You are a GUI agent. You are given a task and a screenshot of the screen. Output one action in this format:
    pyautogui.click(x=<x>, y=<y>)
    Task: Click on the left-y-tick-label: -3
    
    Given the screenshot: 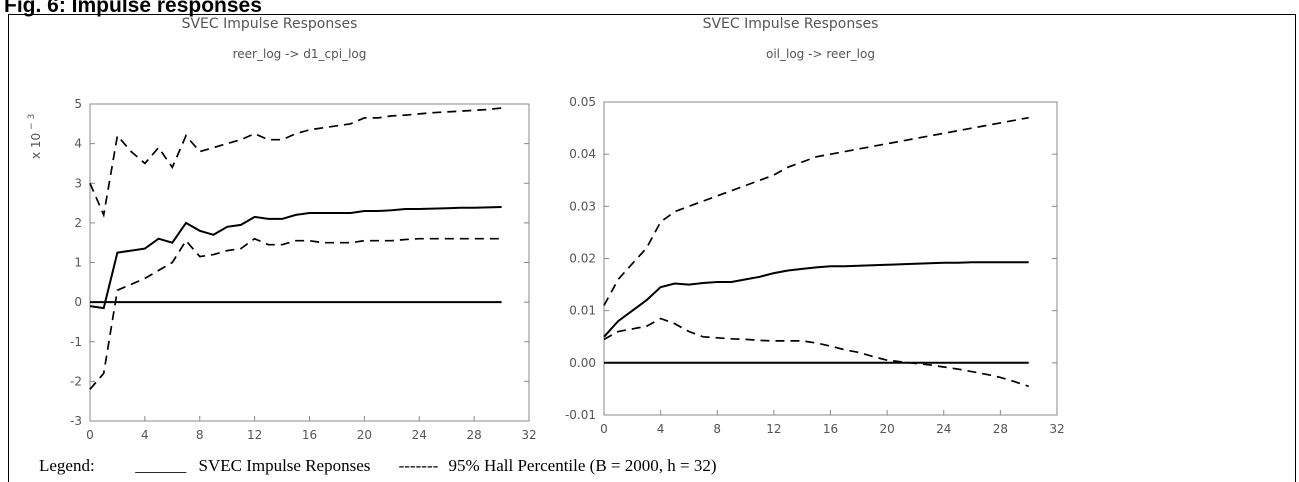 What is the action you would take?
    pyautogui.click(x=76, y=421)
    